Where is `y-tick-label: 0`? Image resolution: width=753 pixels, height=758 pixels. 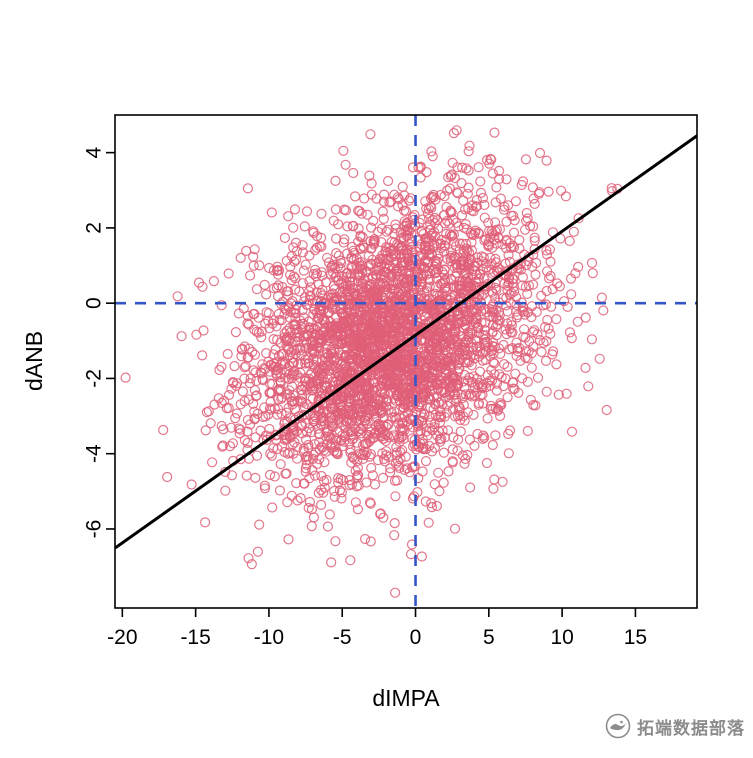
y-tick-label: 0 is located at coordinates (94, 303).